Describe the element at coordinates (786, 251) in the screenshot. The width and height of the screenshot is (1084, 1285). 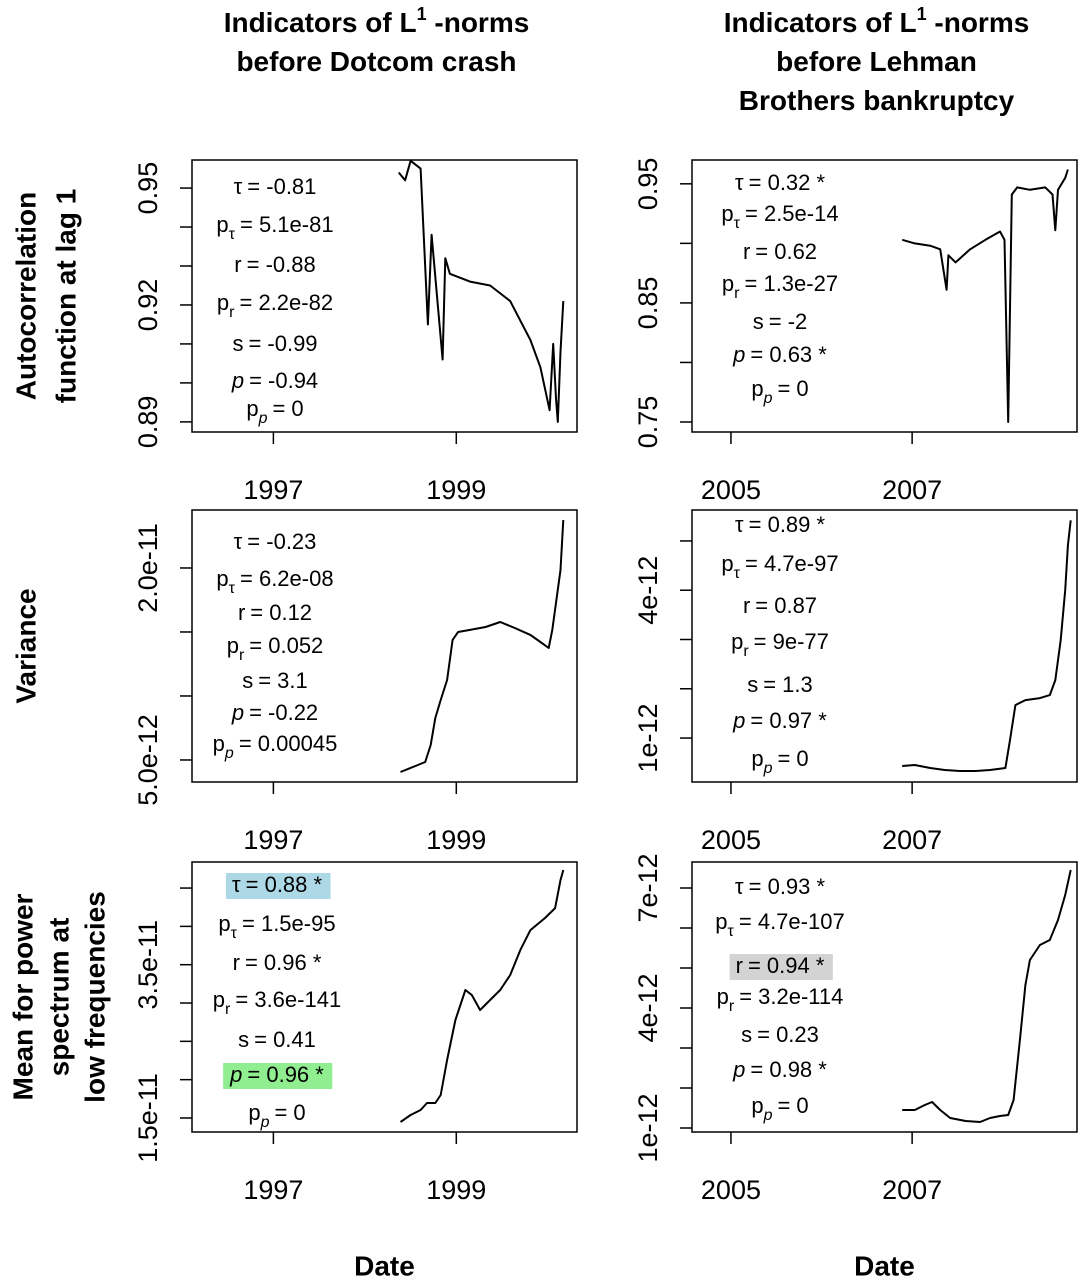
I see `annotation-value: = 0.62` at that location.